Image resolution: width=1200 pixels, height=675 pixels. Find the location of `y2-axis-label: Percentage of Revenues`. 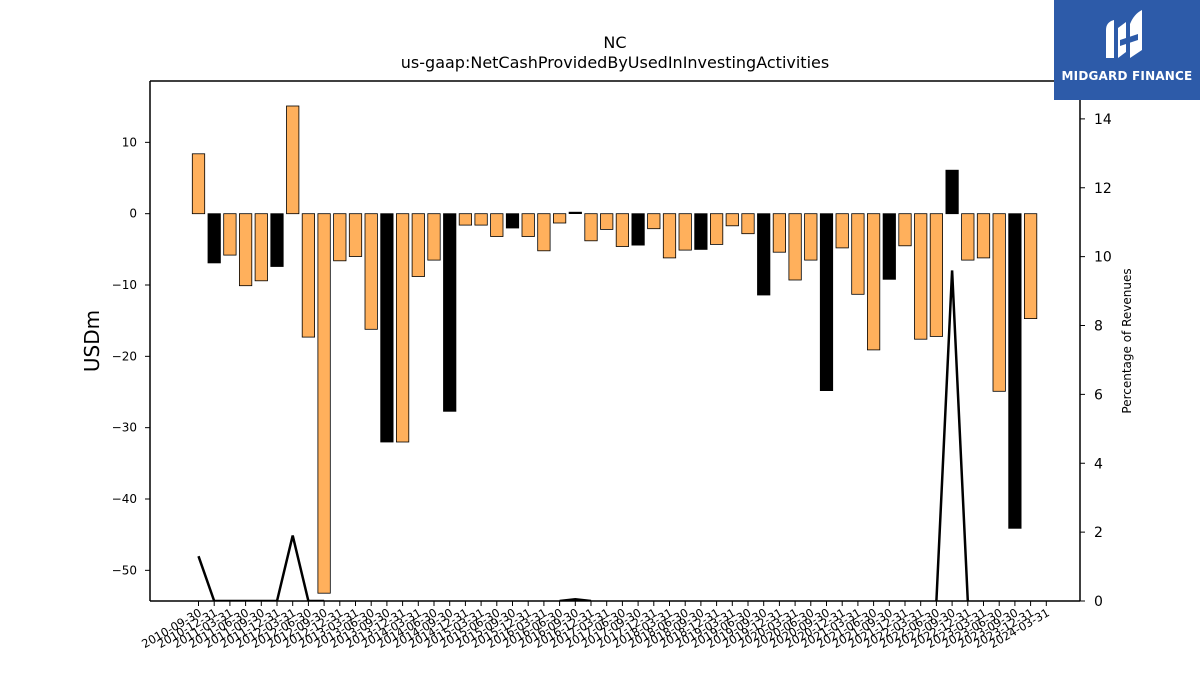

y2-axis-label: Percentage of Revenues is located at coordinates (1127, 340).